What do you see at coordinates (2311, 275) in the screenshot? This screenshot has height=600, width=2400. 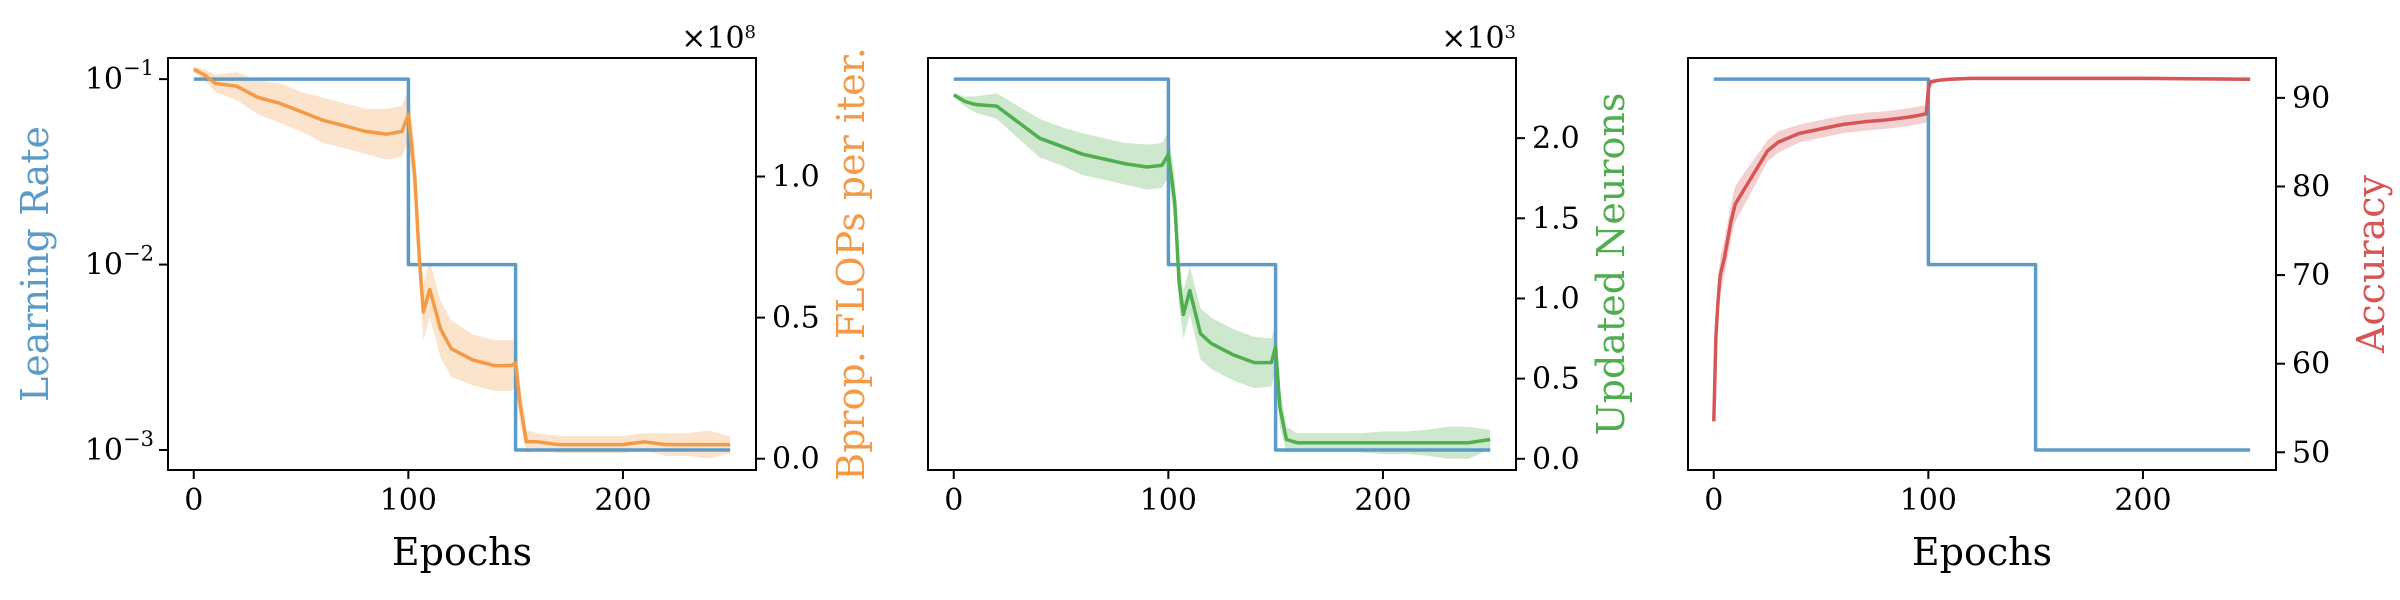 I see `y-right-tick-label: 70` at bounding box center [2311, 275].